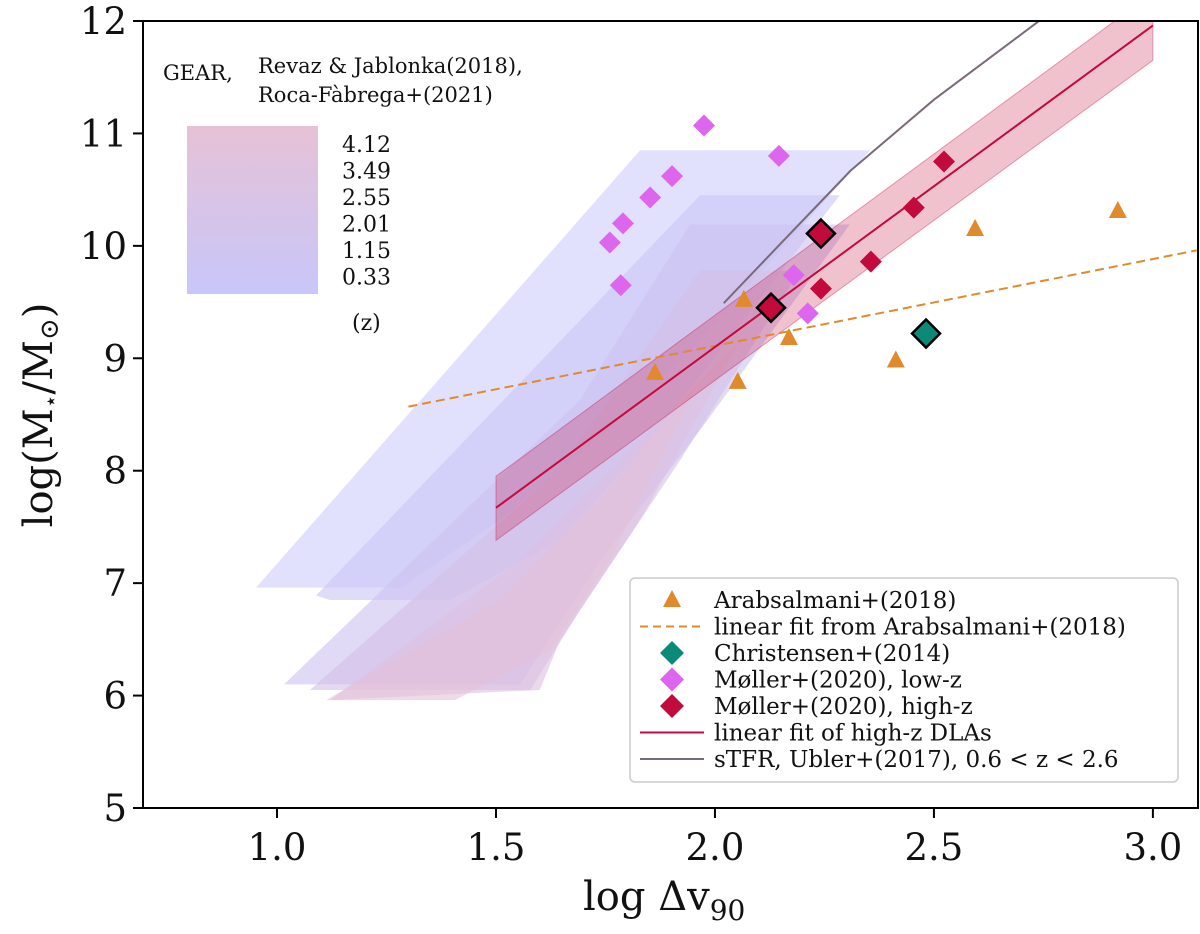 The image size is (1200, 934). Describe the element at coordinates (366, 198) in the screenshot. I see `colorbar-label: 2.55` at that location.